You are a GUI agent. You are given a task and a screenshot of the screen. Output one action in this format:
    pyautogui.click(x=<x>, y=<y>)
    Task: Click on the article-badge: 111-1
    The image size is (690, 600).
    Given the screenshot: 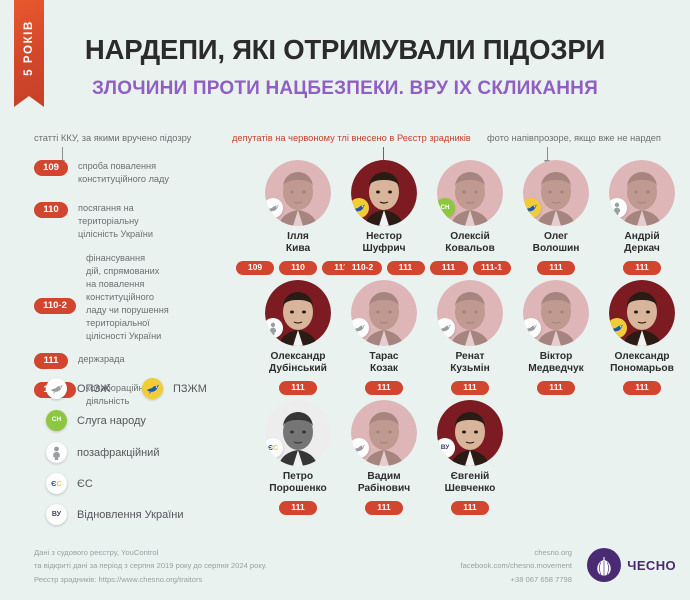 What is the action you would take?
    pyautogui.click(x=491, y=267)
    